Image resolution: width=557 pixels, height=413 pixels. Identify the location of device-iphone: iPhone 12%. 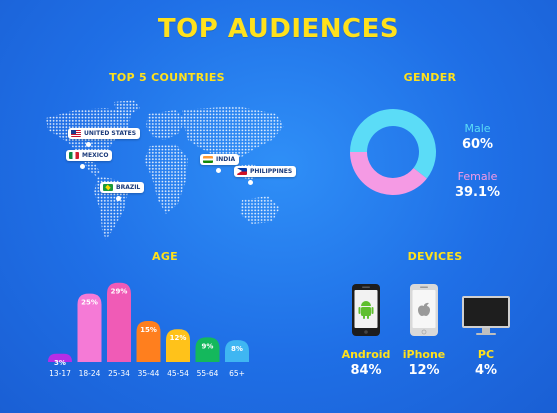
(424, 331).